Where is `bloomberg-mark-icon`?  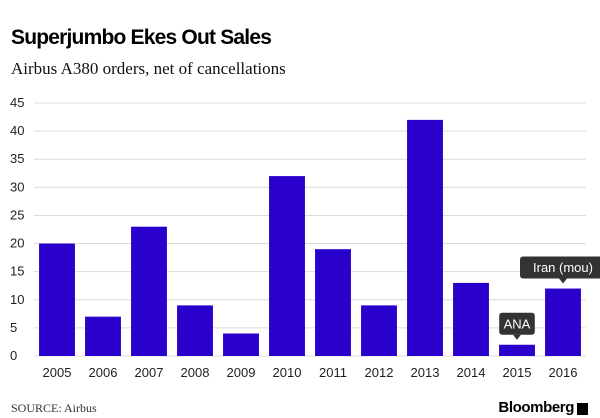
bloomberg-mark-icon is located at coordinates (582, 408).